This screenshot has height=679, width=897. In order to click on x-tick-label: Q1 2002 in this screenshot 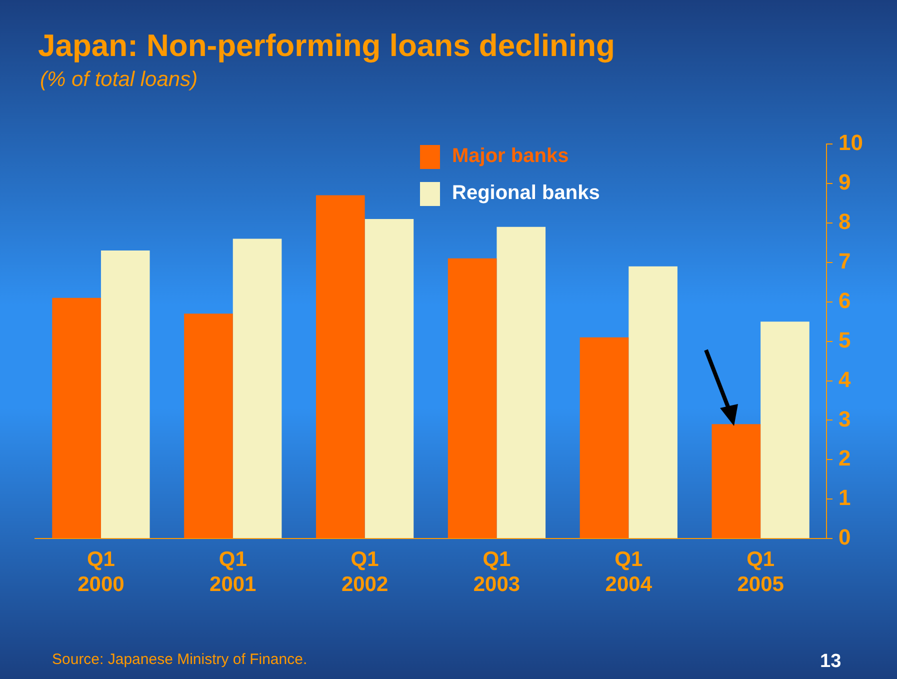, I will do `click(364, 572)`.